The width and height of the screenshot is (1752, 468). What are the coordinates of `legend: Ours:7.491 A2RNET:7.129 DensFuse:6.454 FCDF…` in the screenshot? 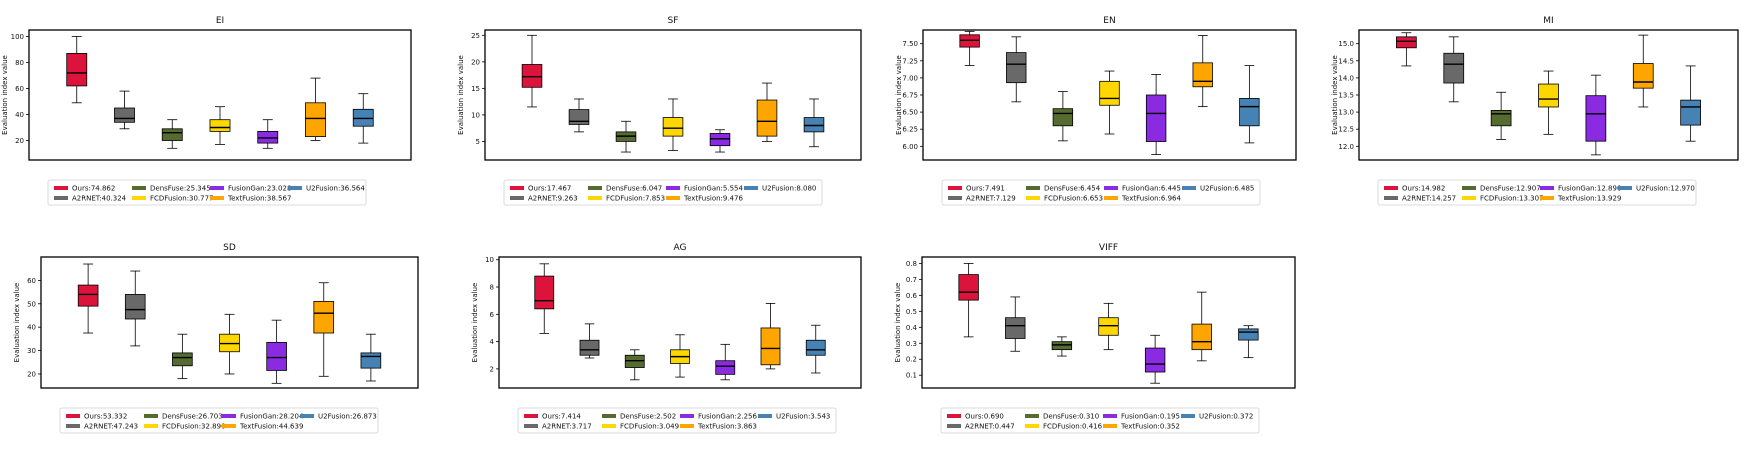 It's located at (1101, 192).